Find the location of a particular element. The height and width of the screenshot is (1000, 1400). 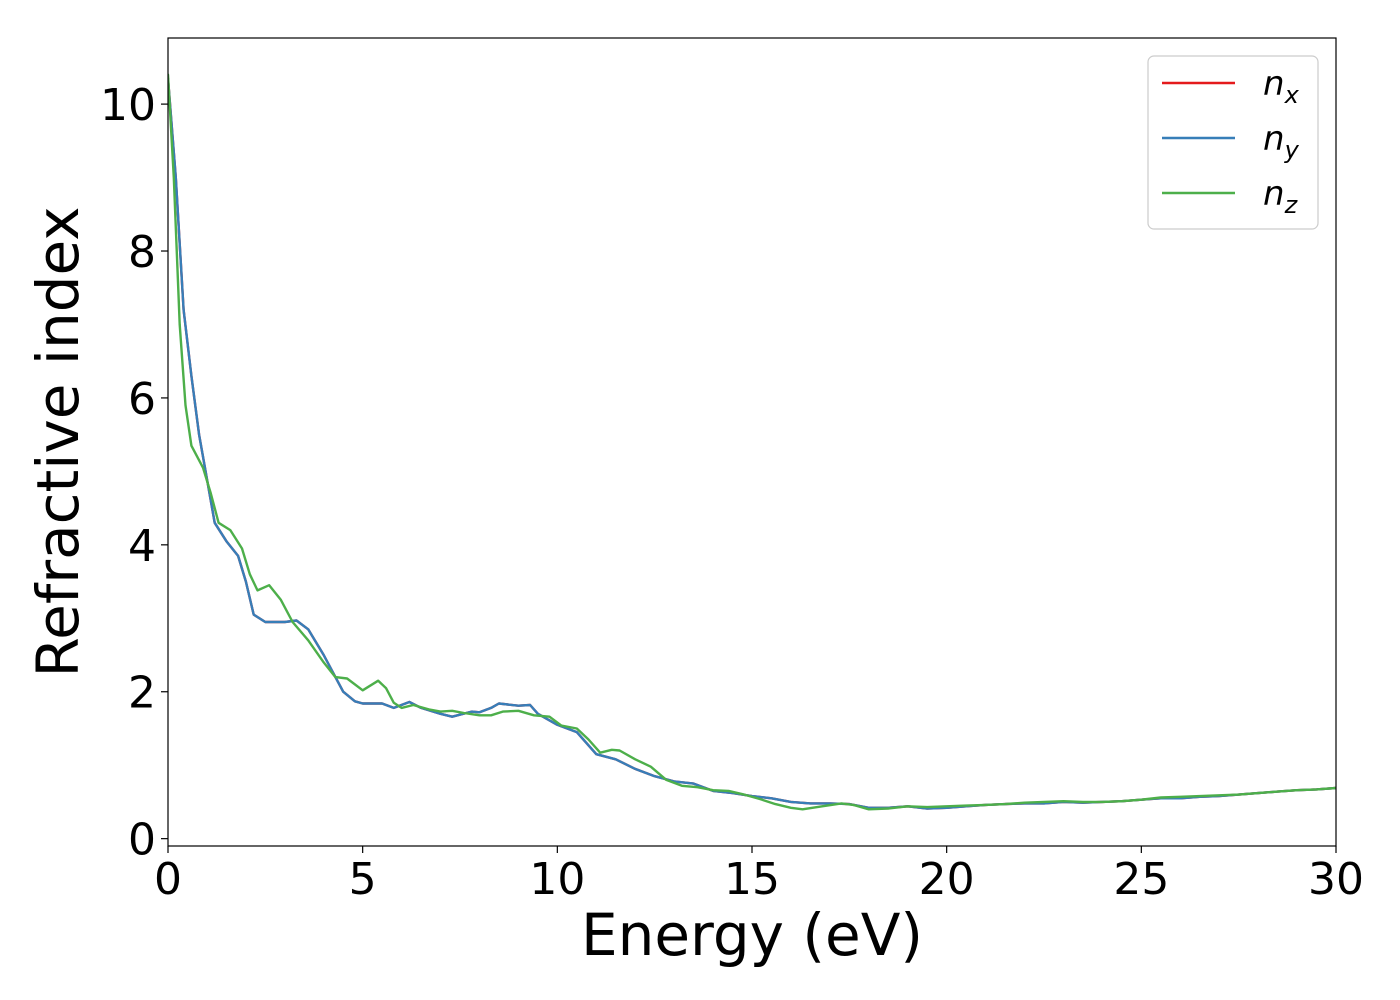

y-tick-label: 6 is located at coordinates (142, 399).